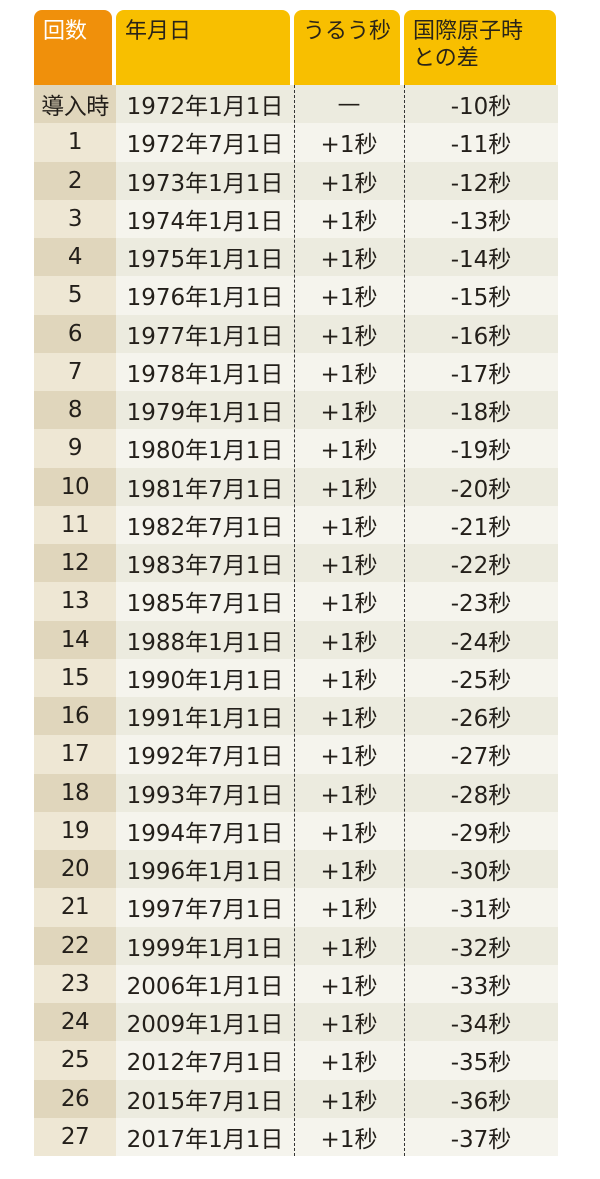 The image size is (600, 1179). Describe the element at coordinates (481, 601) in the screenshot. I see `tai-difference-cell: -23秒` at that location.